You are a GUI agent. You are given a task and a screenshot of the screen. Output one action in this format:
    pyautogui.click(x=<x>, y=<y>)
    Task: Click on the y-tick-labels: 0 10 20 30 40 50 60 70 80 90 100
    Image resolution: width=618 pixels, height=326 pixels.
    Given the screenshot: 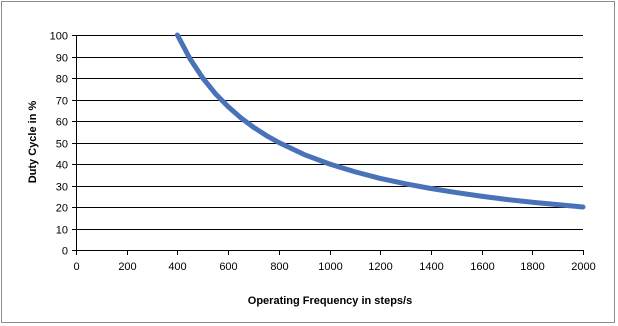 What is the action you would take?
    pyautogui.click(x=59, y=144)
    